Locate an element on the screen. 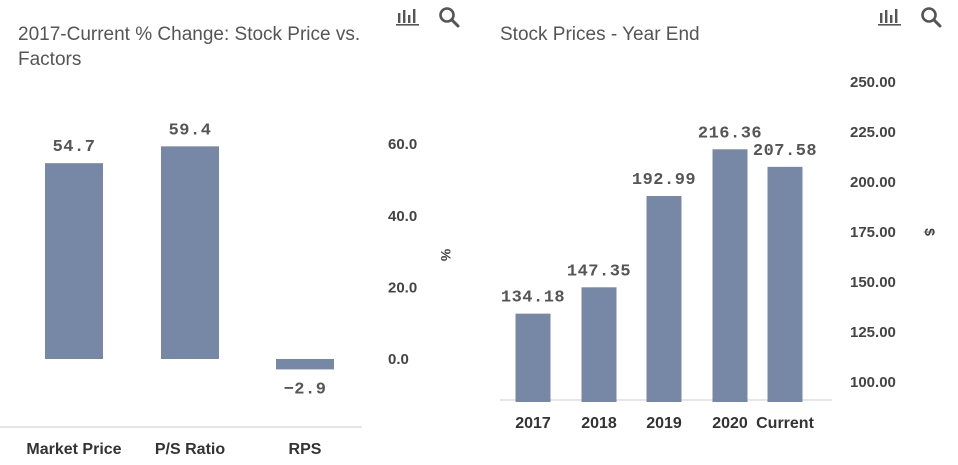 The height and width of the screenshot is (465, 958). chart-title: Stock Prices - Year End is located at coordinates (600, 34).